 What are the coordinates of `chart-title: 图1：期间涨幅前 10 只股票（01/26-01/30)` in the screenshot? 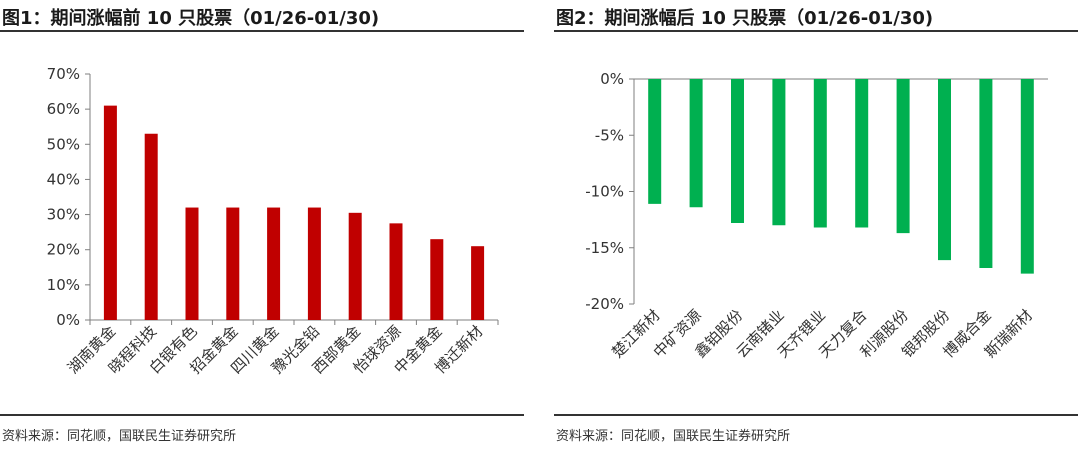 It's located at (191, 18).